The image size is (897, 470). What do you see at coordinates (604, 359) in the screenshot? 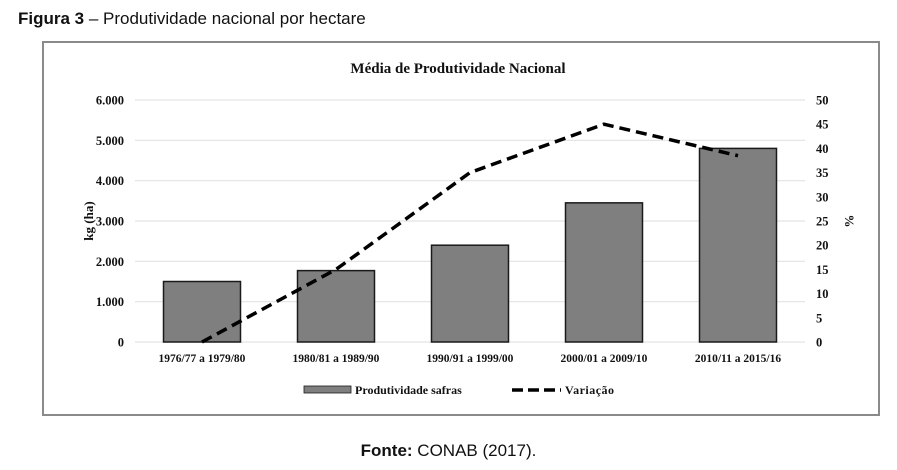
I see `x-tick-label: 2000/01 a 2009/10` at bounding box center [604, 359].